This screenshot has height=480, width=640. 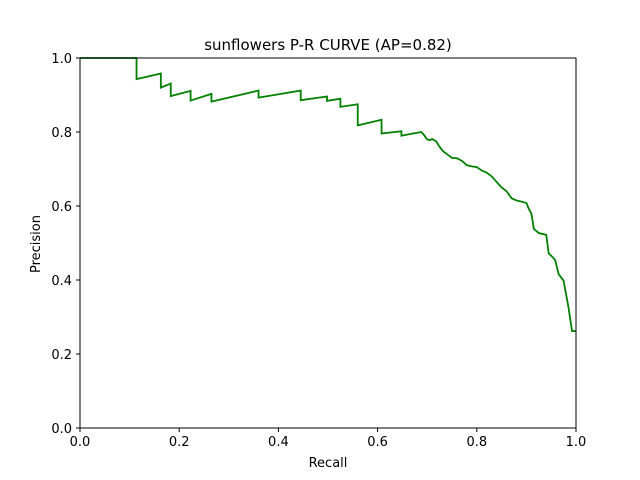 What do you see at coordinates (61, 133) in the screenshot?
I see `y-tick-label: 0.8` at bounding box center [61, 133].